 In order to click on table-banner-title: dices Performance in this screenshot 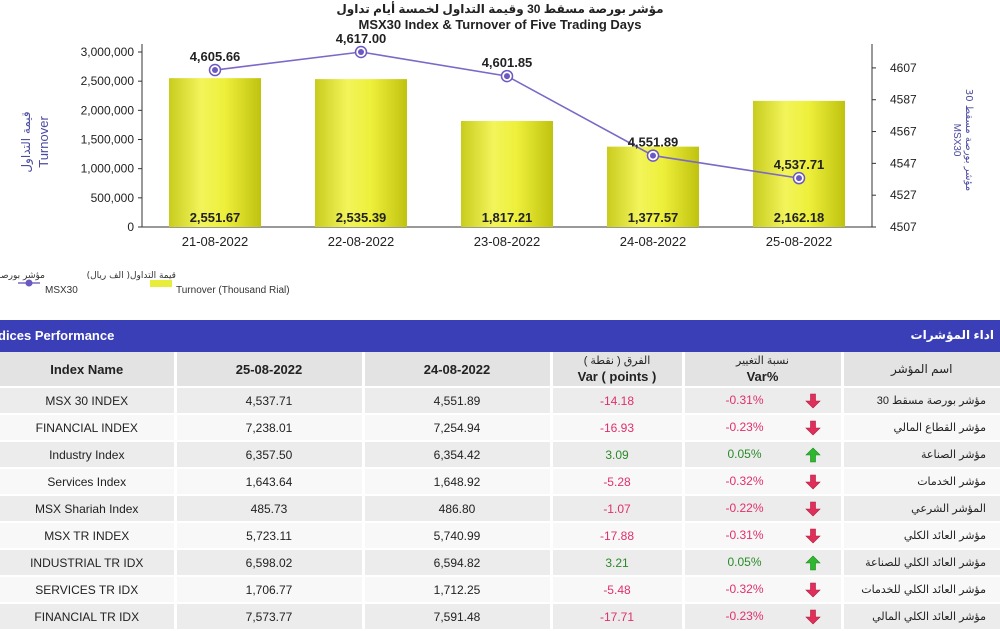, I will do `click(57, 335)`.